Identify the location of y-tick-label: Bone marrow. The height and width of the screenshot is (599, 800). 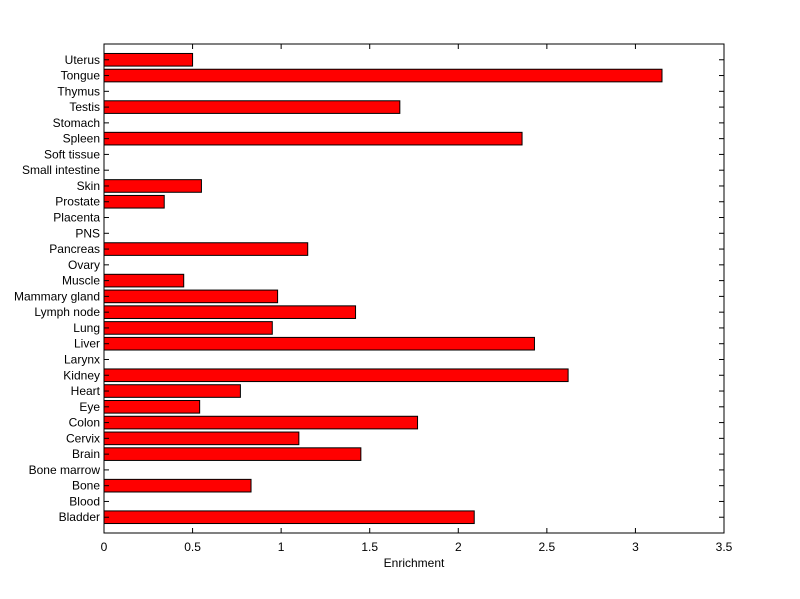
(65, 470).